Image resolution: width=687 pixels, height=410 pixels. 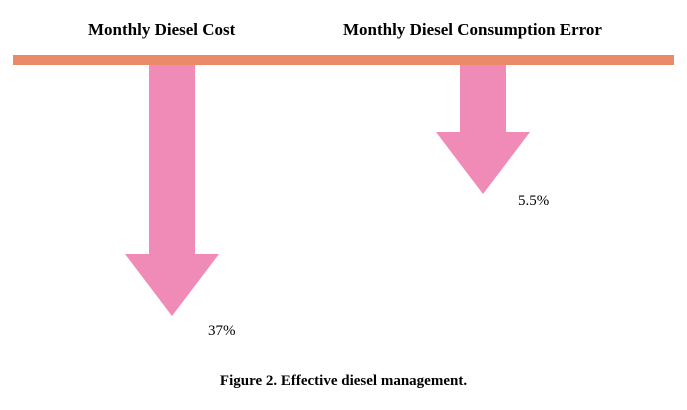 I want to click on down-arrow-diesel-cost, so click(x=172, y=190).